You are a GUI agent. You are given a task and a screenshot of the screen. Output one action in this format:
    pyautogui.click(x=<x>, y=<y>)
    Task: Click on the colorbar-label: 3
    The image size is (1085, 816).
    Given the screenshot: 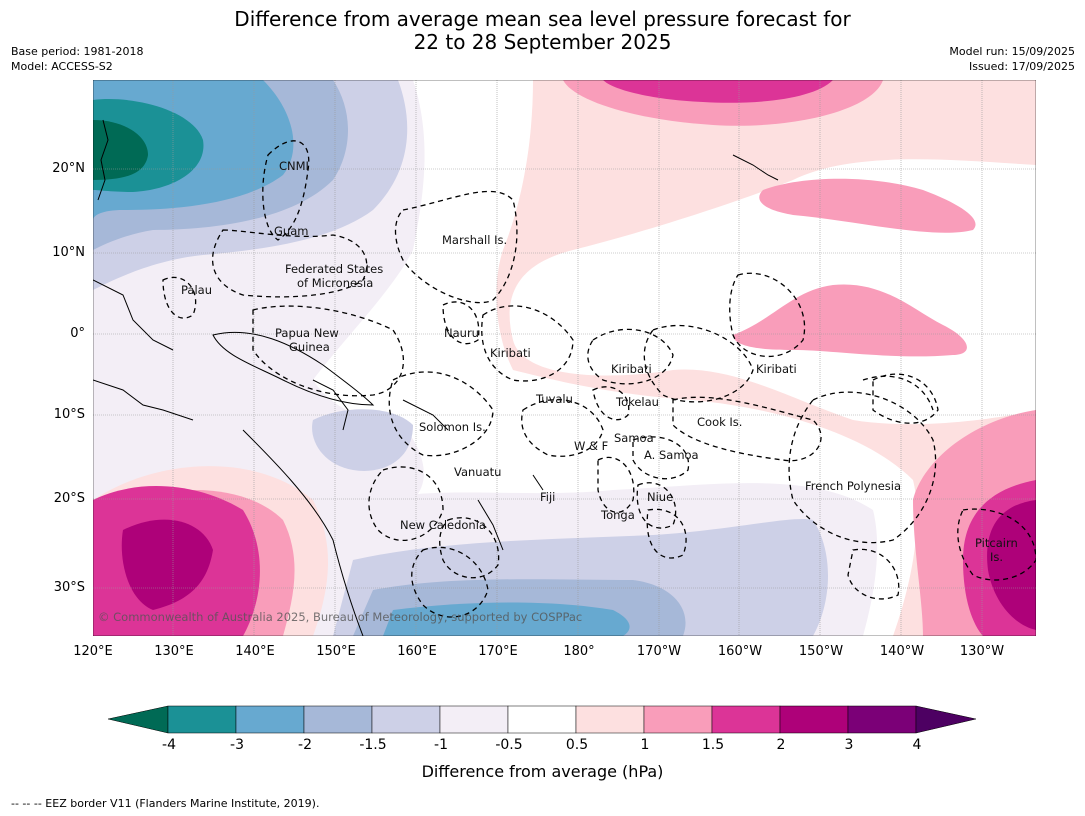 What is the action you would take?
    pyautogui.click(x=849, y=745)
    